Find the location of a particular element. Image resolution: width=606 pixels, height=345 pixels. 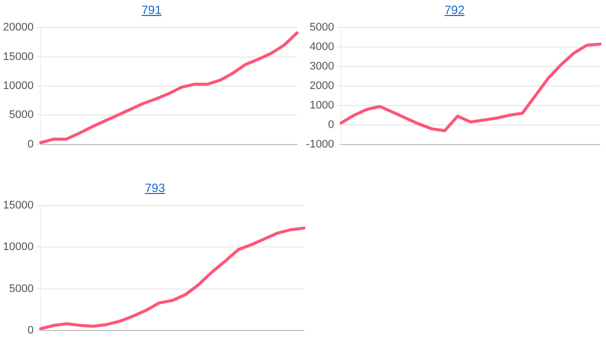

y-tick-label: 3000 is located at coordinates (322, 66).